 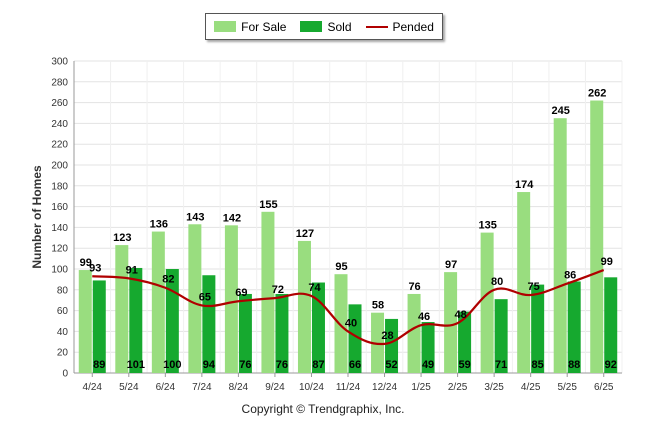 I want to click on x-tick-label-12-24: 12/24, so click(x=384, y=387).